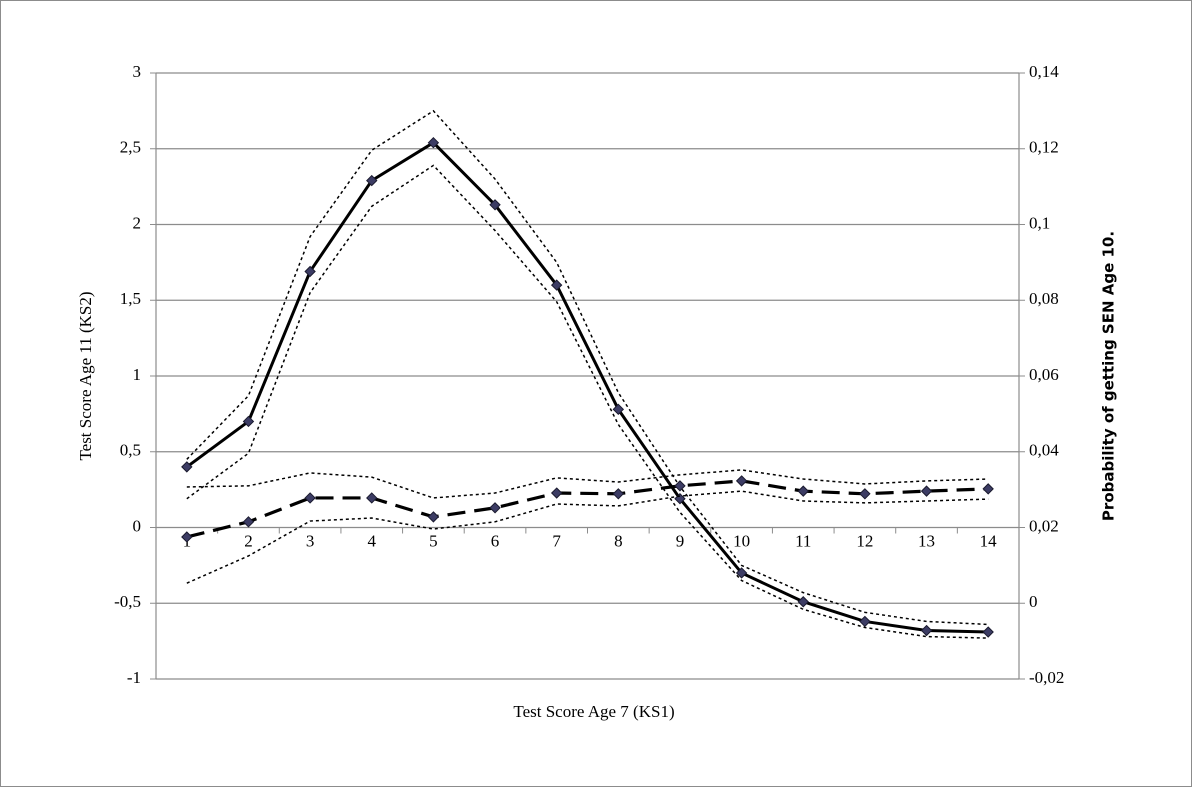 The height and width of the screenshot is (787, 1192). What do you see at coordinates (130, 147) in the screenshot?
I see `y-tick-label: 2,5` at bounding box center [130, 147].